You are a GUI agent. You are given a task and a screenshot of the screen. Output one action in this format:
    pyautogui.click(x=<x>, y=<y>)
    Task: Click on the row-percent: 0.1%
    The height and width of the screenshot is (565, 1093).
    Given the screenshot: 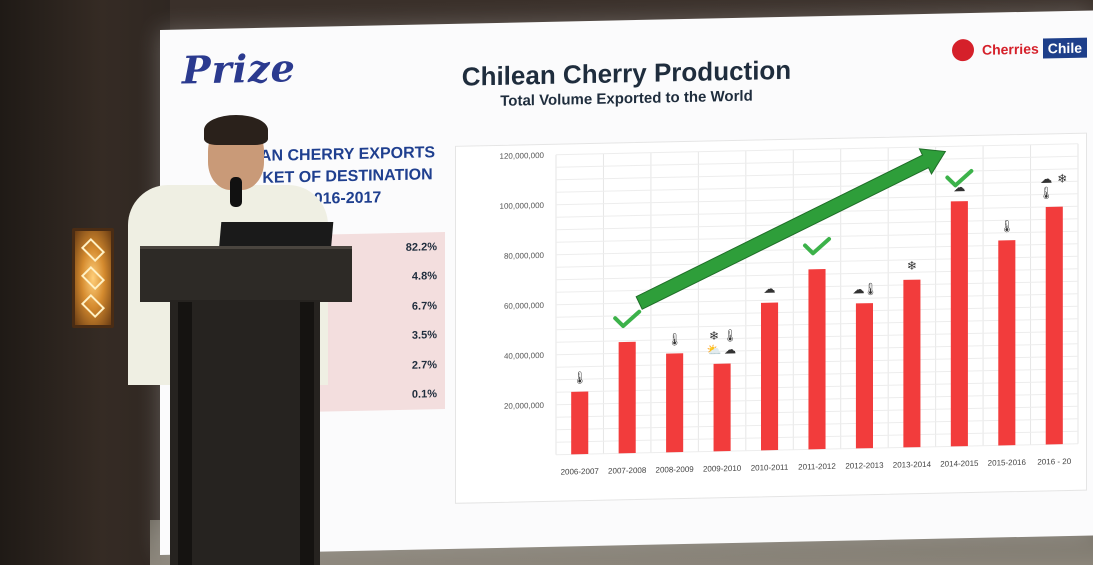 What is the action you would take?
    pyautogui.click(x=424, y=394)
    